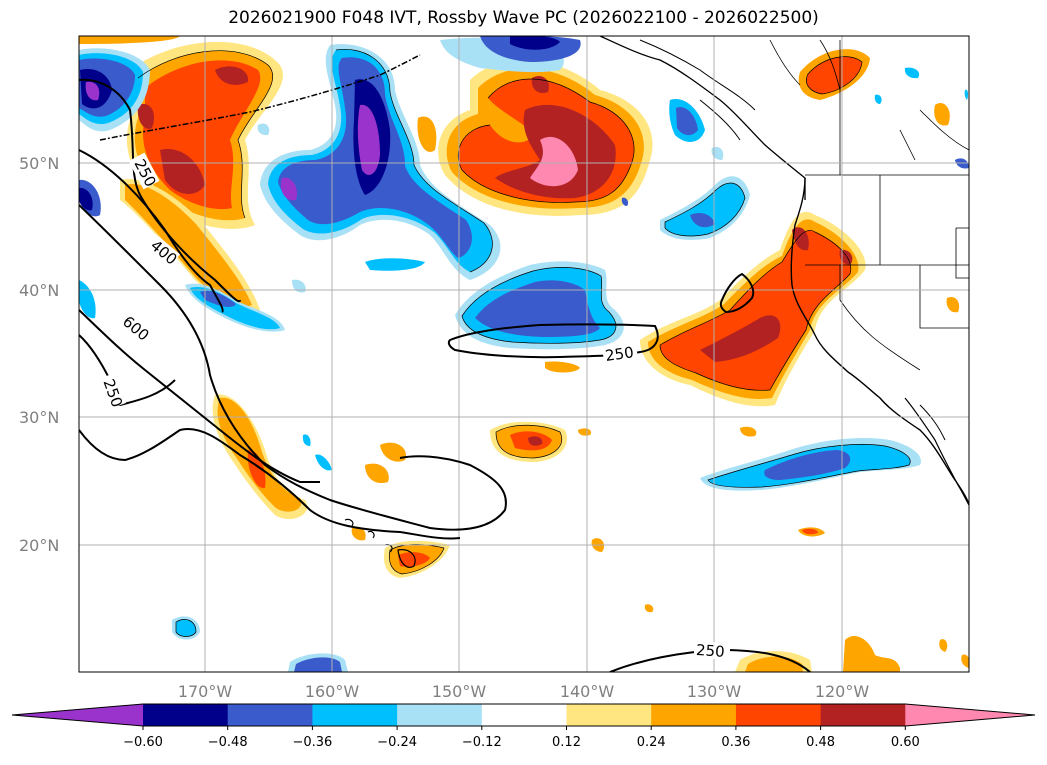 The width and height of the screenshot is (1047, 765). Describe the element at coordinates (312, 742) in the screenshot. I see `colorbar-tick-label: −0.36` at that location.